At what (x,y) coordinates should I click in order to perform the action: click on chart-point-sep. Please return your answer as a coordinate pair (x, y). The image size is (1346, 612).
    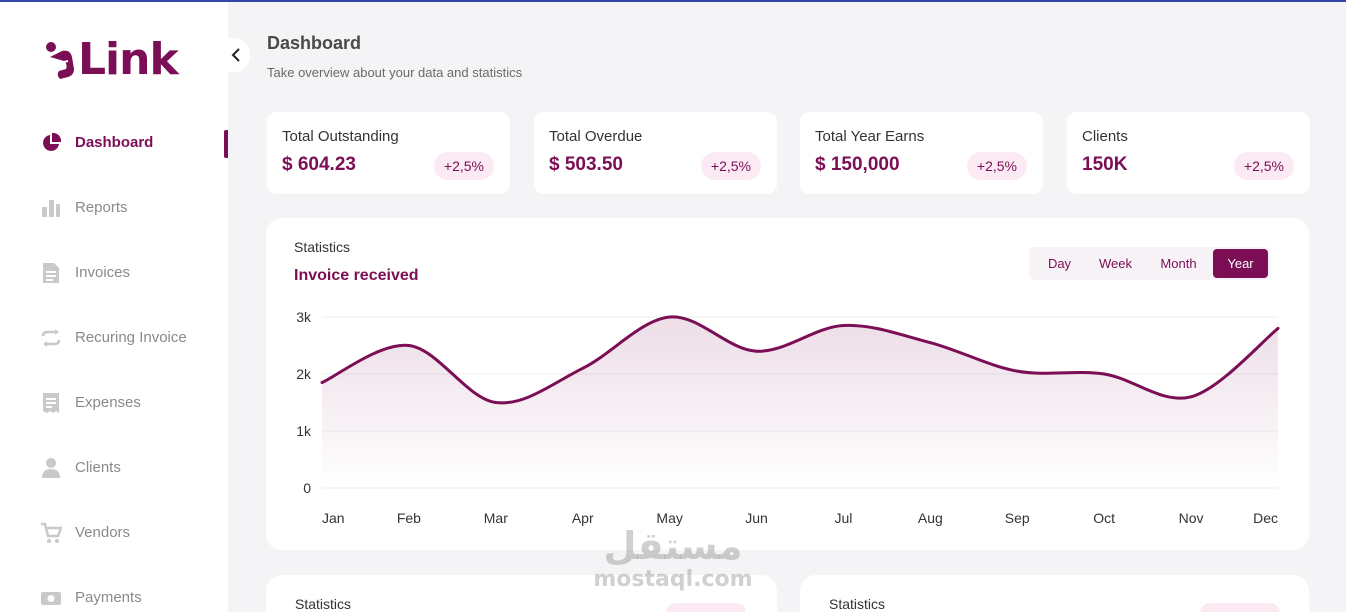
    Looking at the image, I should click on (1017, 371).